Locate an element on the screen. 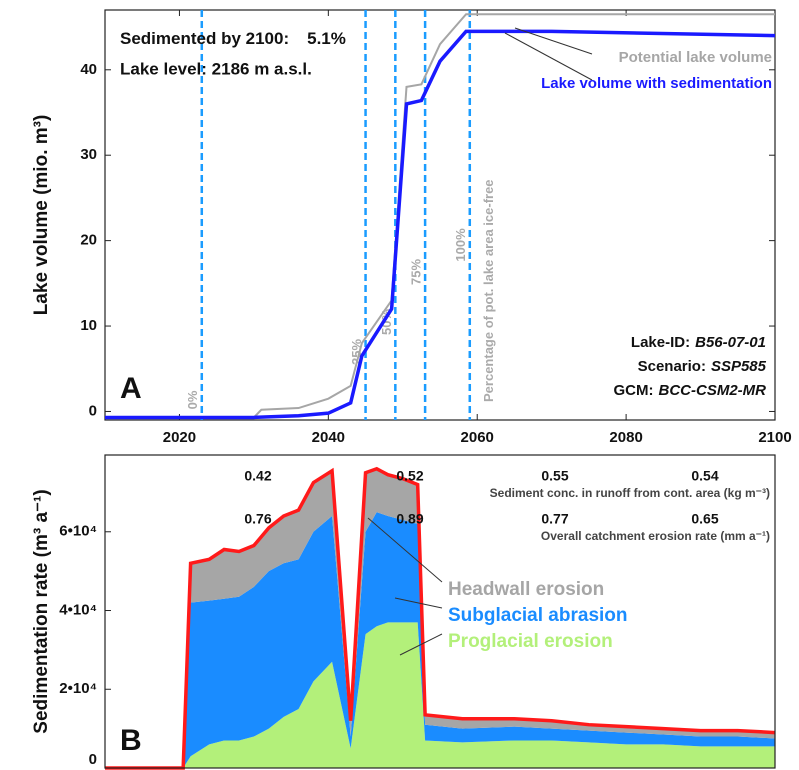 Image resolution: width=799 pixels, height=770 pixels. legend-label: Subglacial abrasion is located at coordinates (538, 615).